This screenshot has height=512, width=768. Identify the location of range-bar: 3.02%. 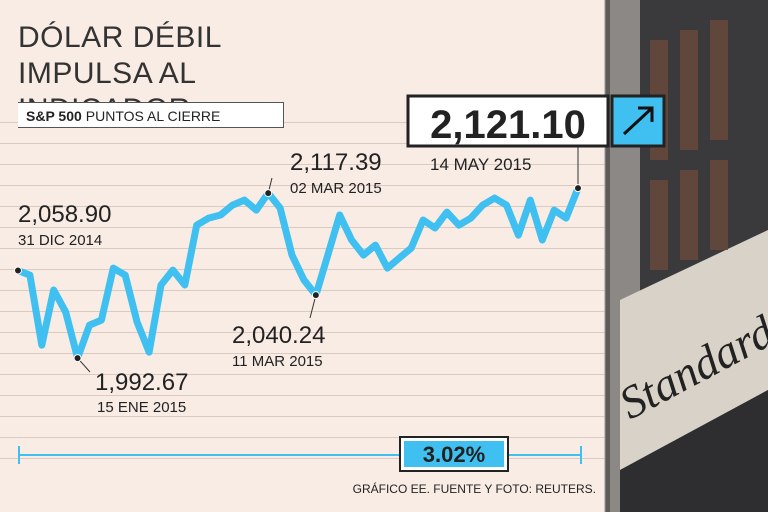
(300, 454).